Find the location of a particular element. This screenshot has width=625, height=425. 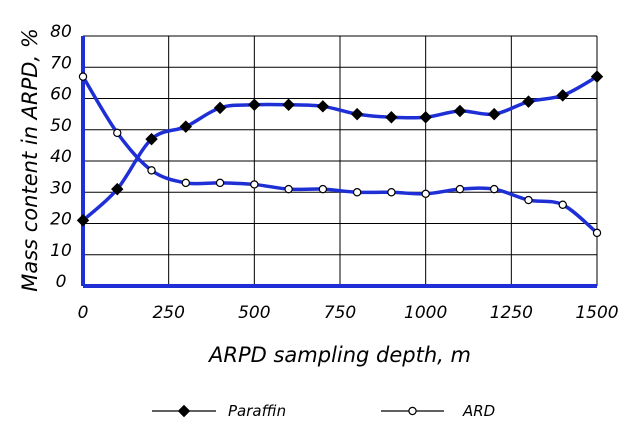

x-tick-label: 1000 is located at coordinates (425, 313).